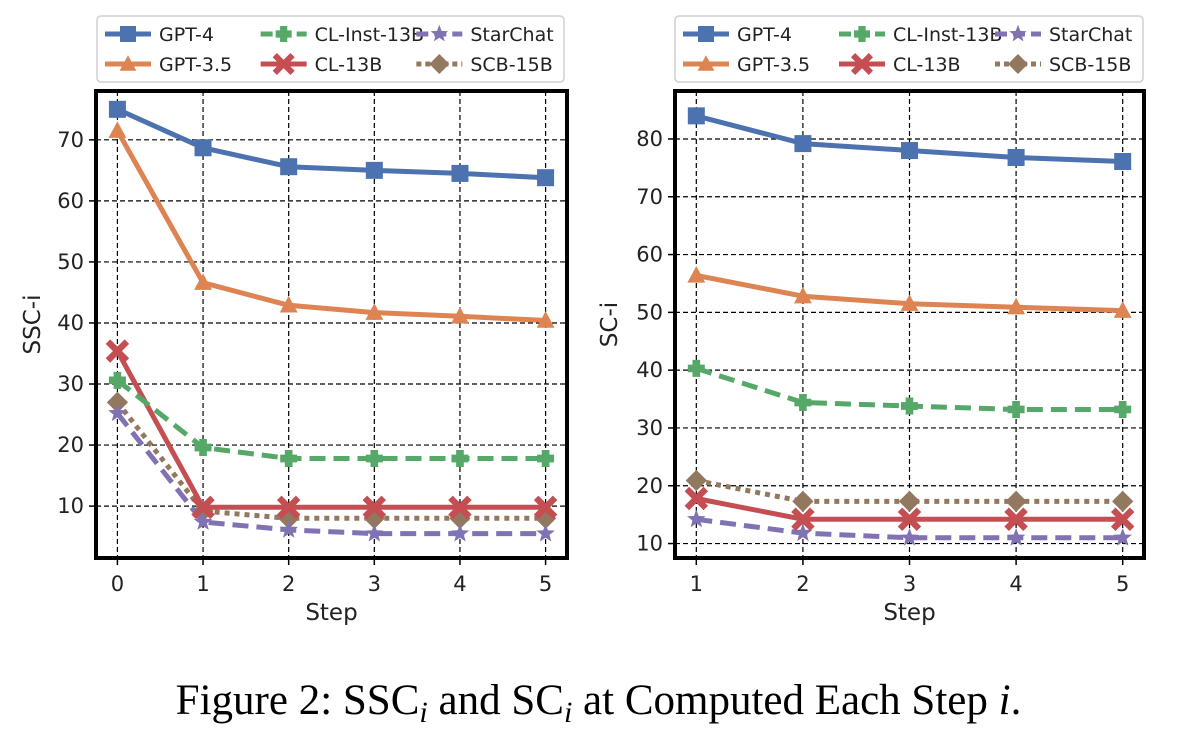 The height and width of the screenshot is (743, 1197). I want to click on legend-item-gpt-4: GPT-4, so click(737, 35).